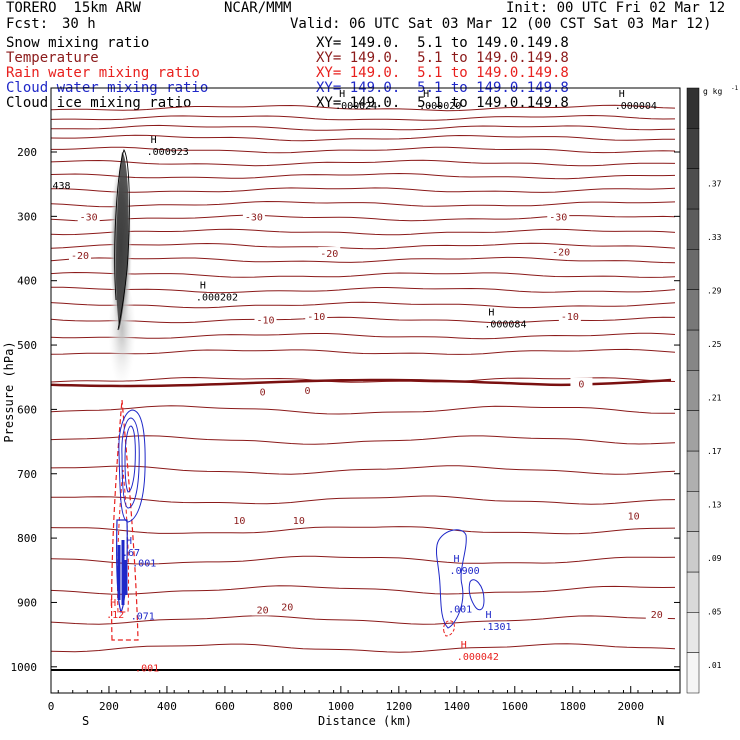  I want to click on colorbar: .01 .05 .09 .13 .17 .21 .25 .29 .33 .37, so click(704, 390).